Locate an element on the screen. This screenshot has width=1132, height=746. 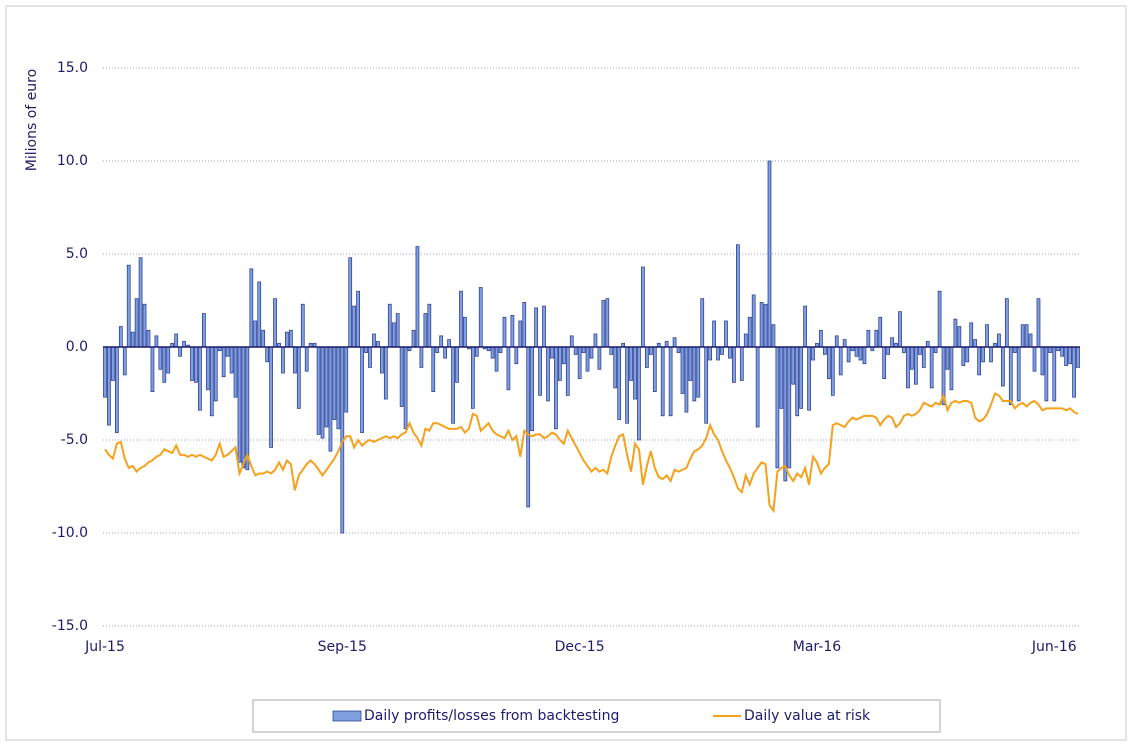
legend-swatch is located at coordinates (347, 716).